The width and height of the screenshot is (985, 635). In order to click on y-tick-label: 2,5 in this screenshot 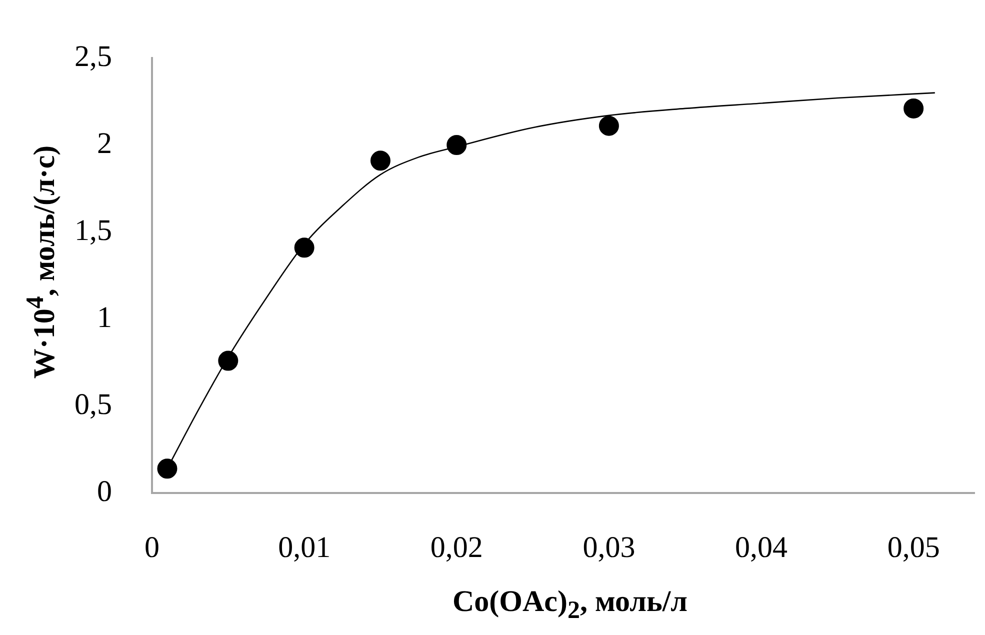, I will do `click(93, 56)`.